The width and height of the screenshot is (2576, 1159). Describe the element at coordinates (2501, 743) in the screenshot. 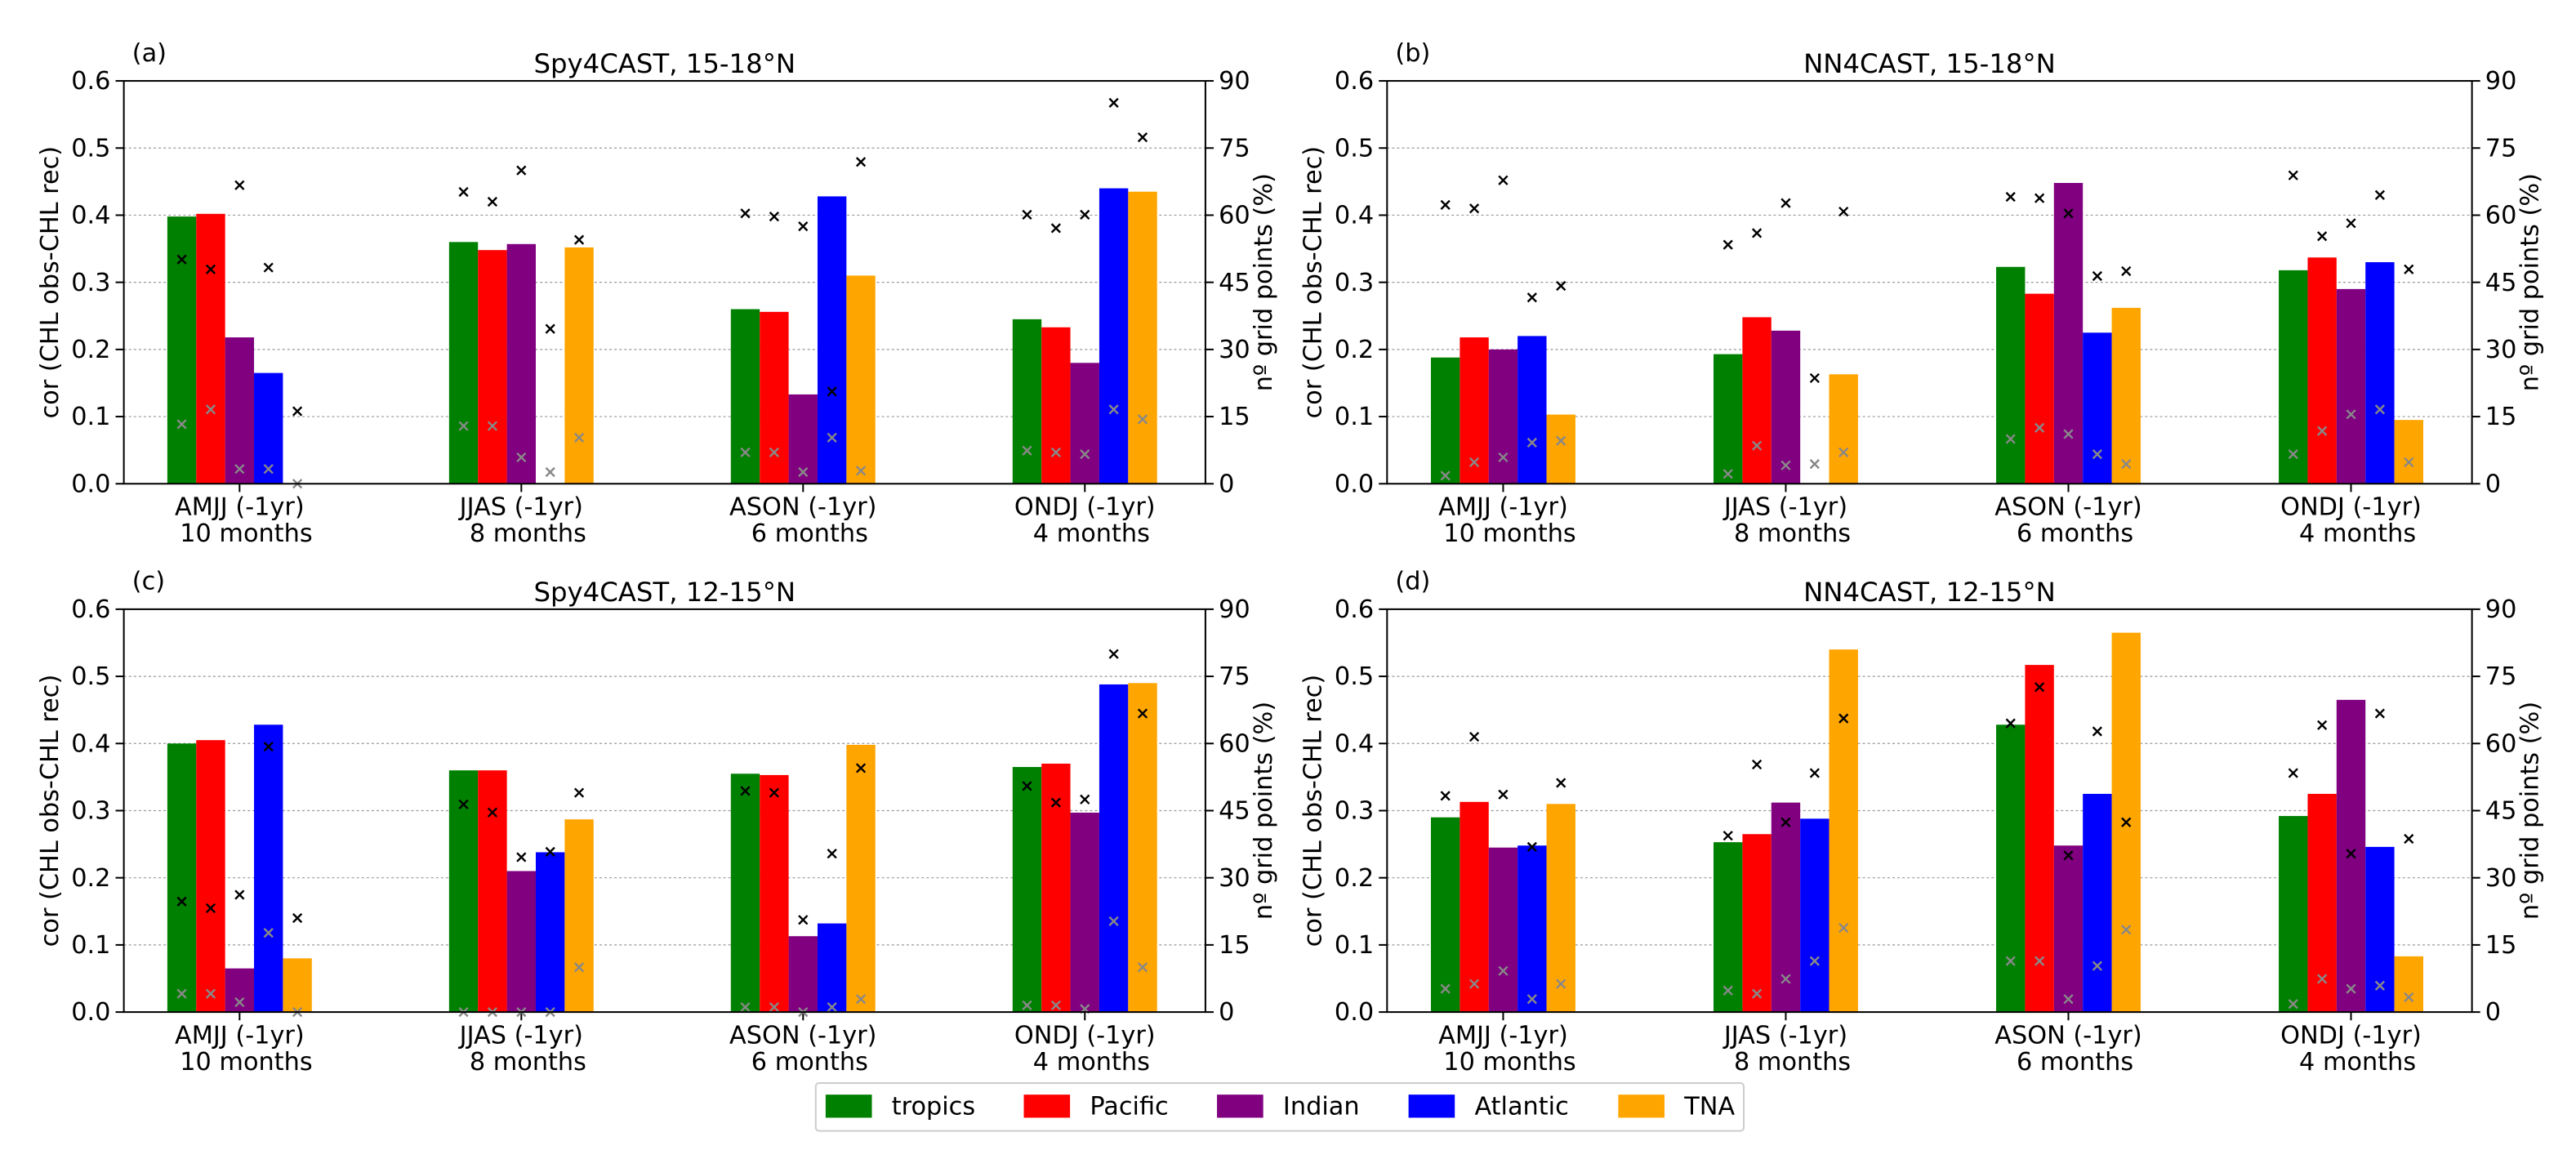

I see `y2-tick-label: 60` at that location.